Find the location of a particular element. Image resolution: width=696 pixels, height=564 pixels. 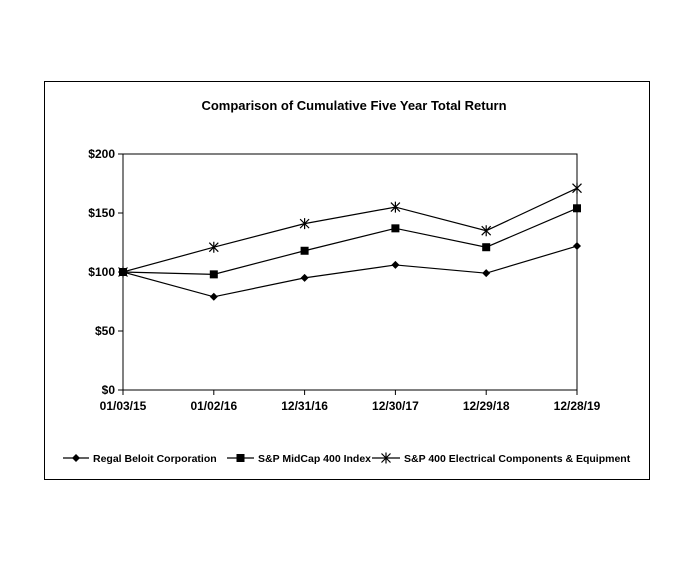

y-tick-label: $150 is located at coordinates (101, 213).